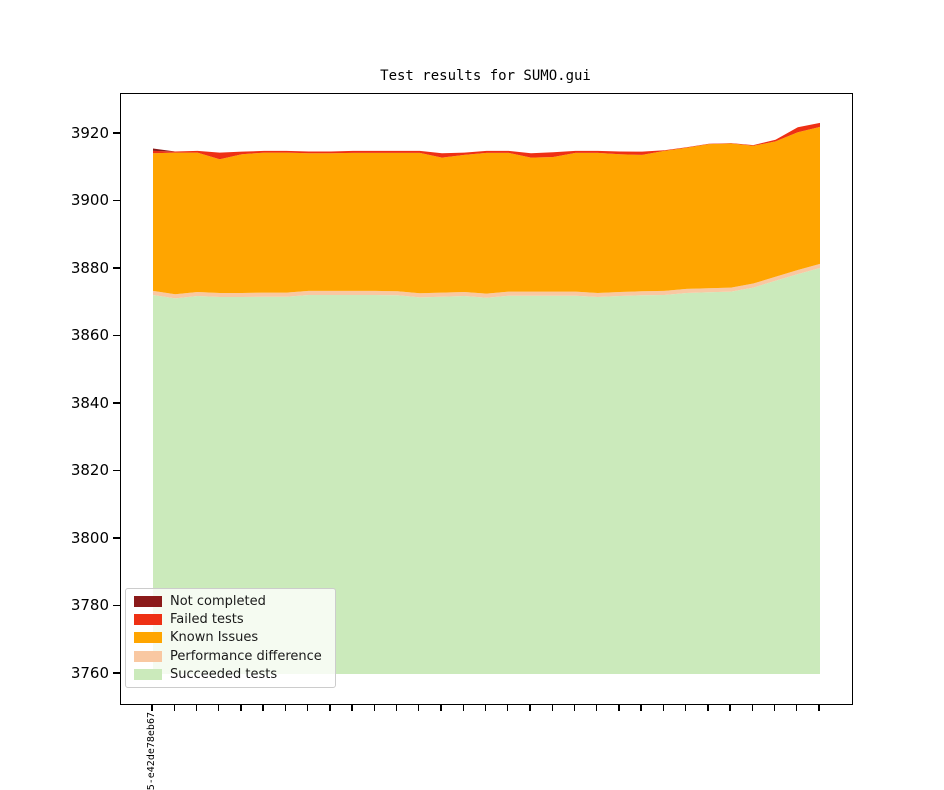 The width and height of the screenshot is (944, 790). Describe the element at coordinates (148, 656) in the screenshot. I see `performance-difference-swatch` at that location.